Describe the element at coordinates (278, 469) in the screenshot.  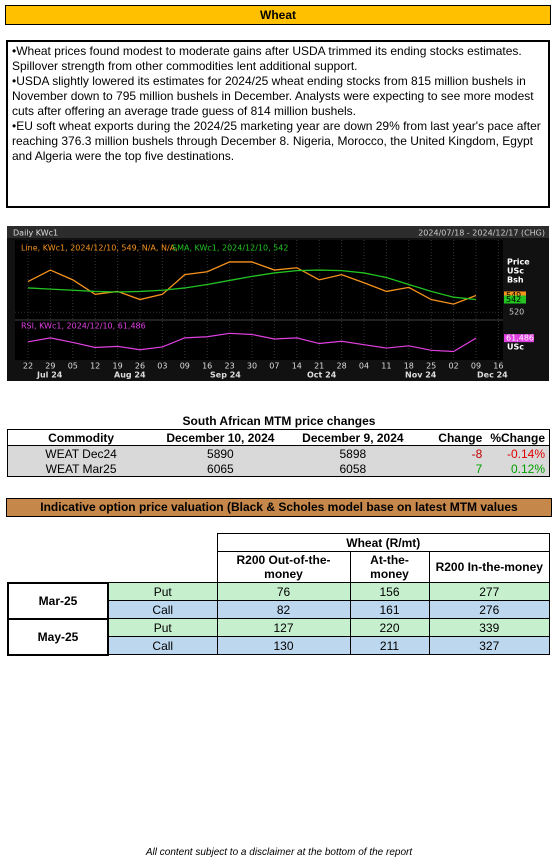
I see `row: WEAT Mar25 6065 6058 7 0.12%` at that location.